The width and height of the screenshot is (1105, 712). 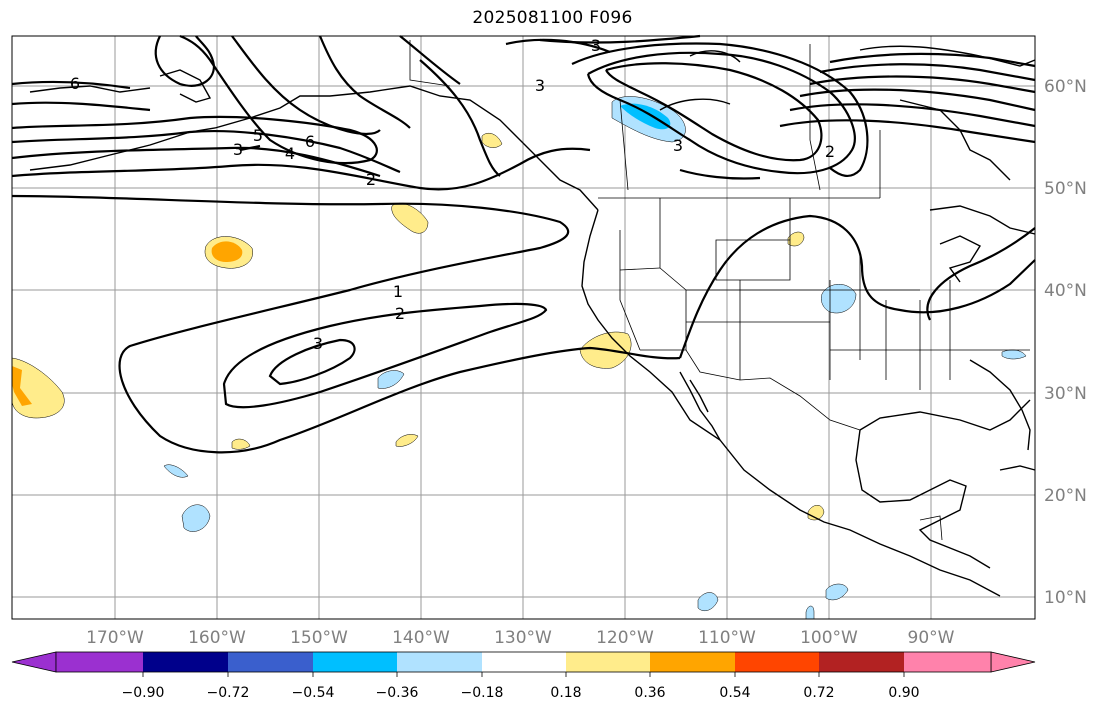 What do you see at coordinates (290, 153) in the screenshot?
I see `contour-label: 4` at bounding box center [290, 153].